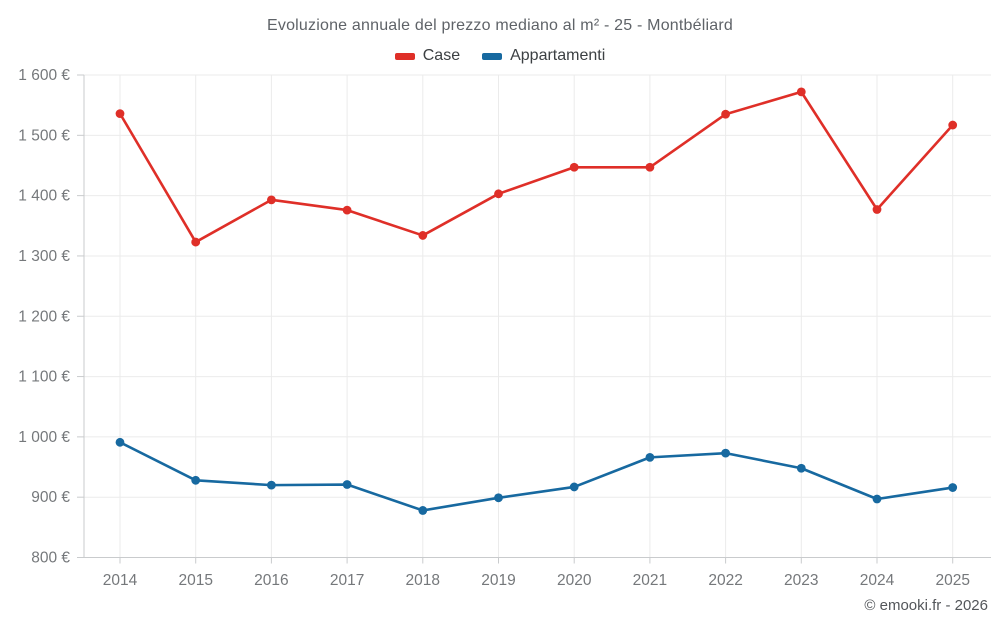 Image resolution: width=1000 pixels, height=625 pixels. I want to click on y-tick-label: 1 100 €, so click(44, 377).